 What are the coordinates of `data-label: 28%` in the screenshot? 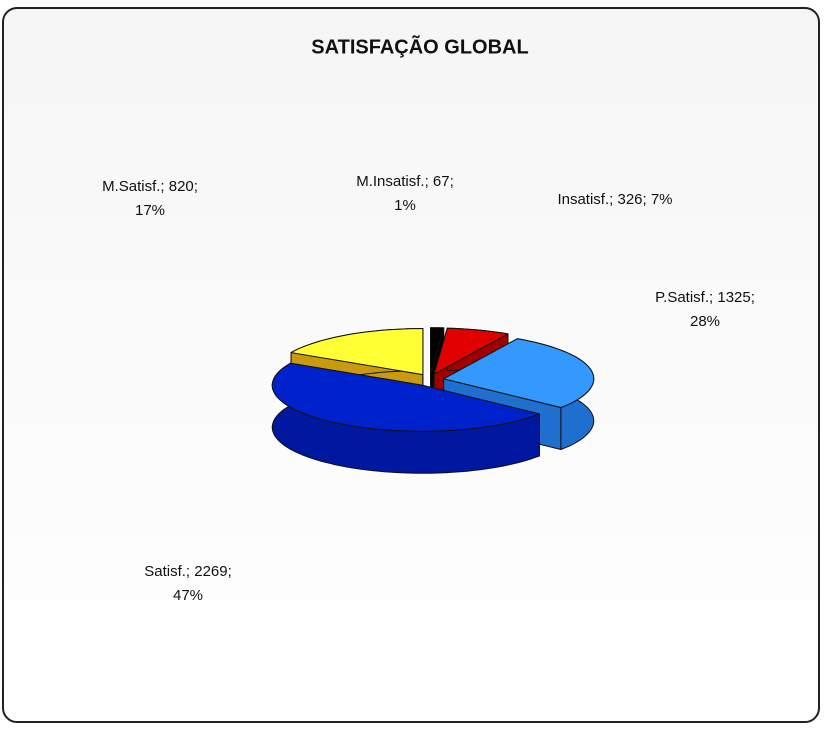 It's located at (705, 321).